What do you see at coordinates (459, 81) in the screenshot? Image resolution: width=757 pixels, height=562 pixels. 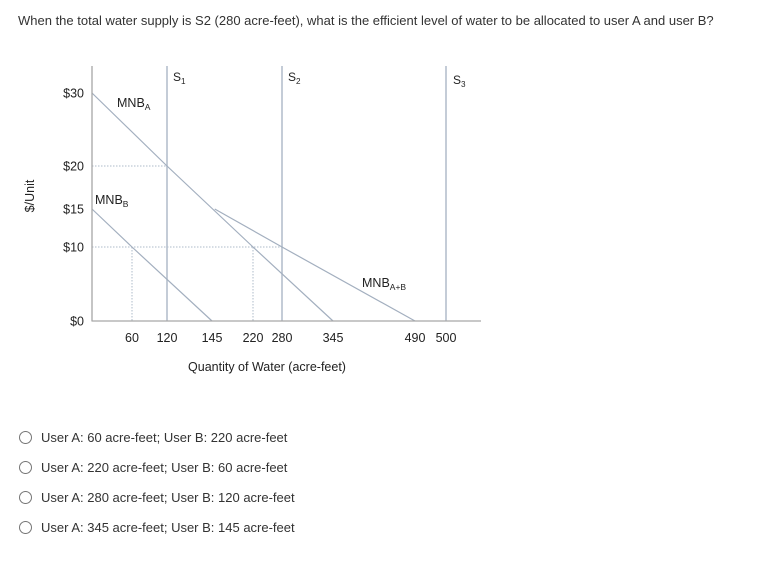 I see `supply-label-s3: S3` at bounding box center [459, 81].